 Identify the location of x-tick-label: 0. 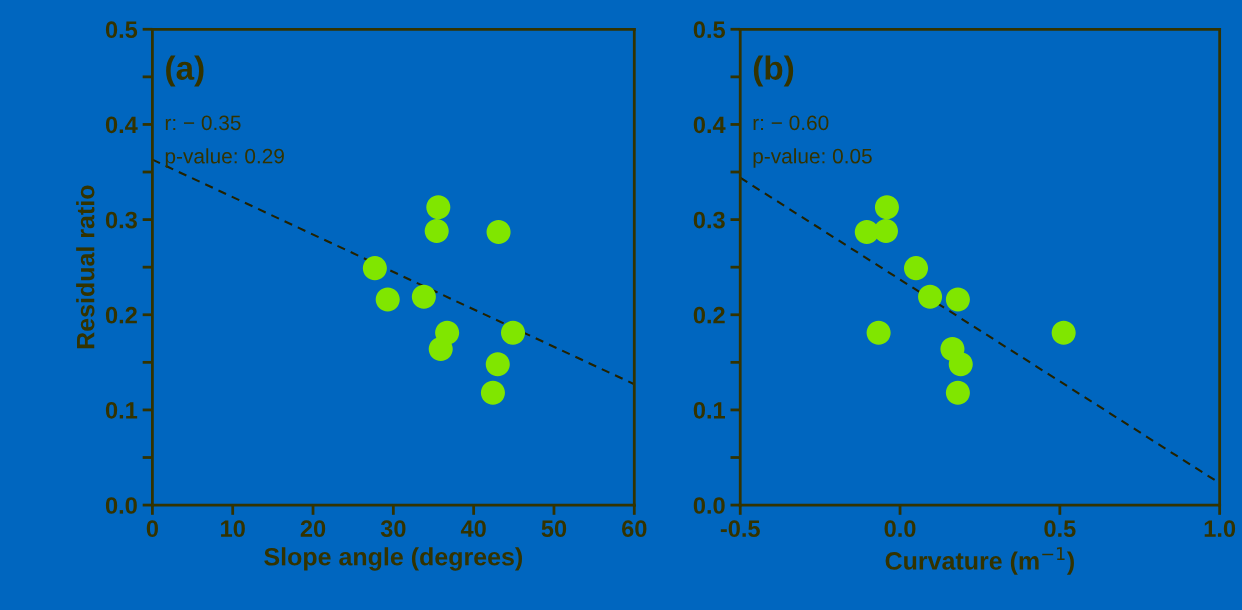
(152, 529).